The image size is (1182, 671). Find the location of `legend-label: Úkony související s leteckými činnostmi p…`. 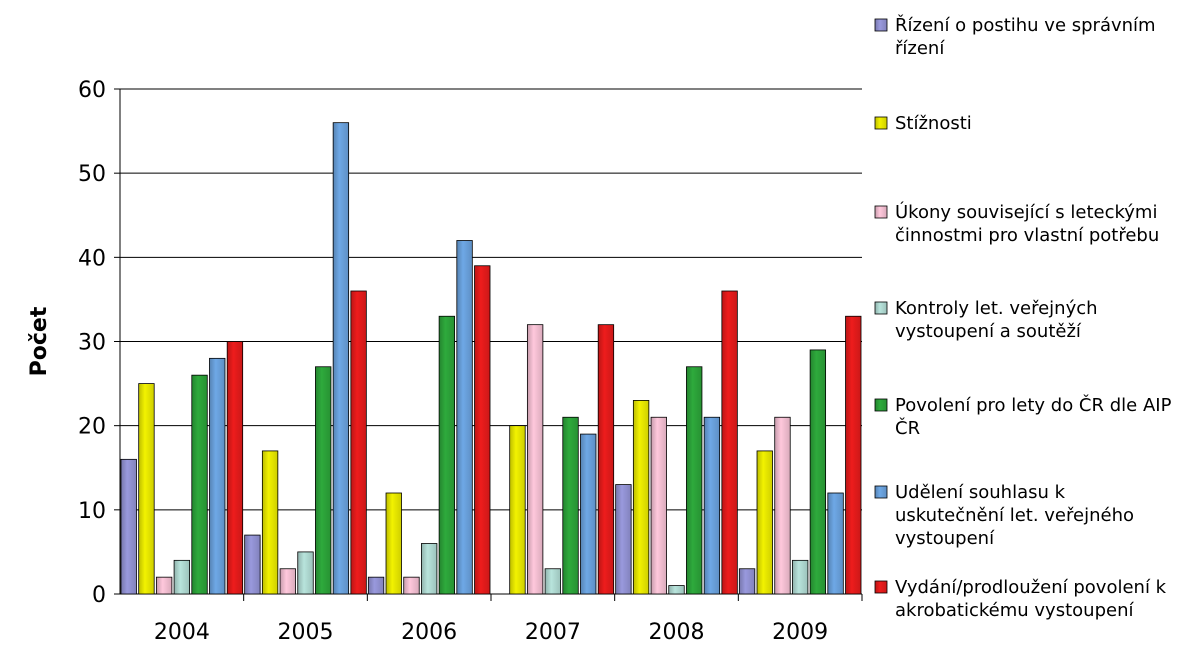

legend-label: Úkony související s leteckými činnostmi p… is located at coordinates (1027, 223).